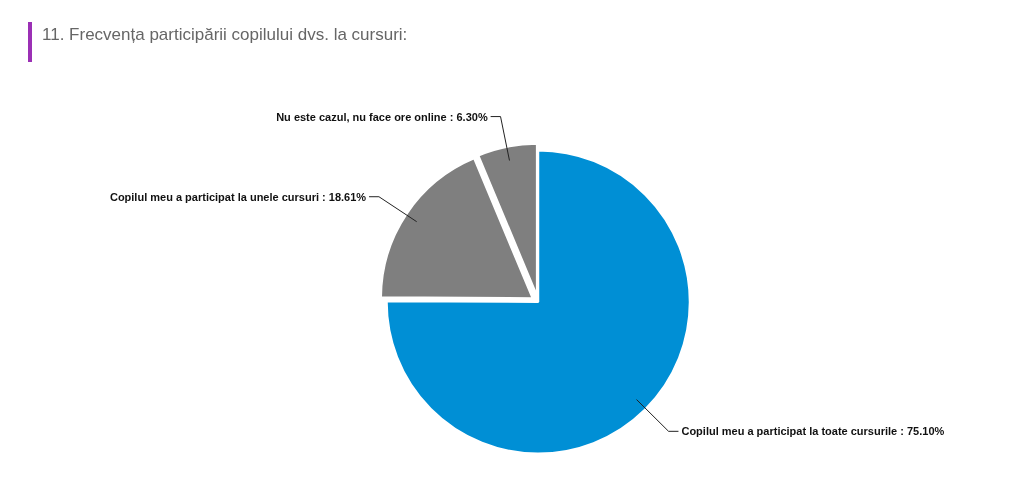  I want to click on slice-label: Copilul meu a participat la unele cursuri : 18.61%, so click(238, 196).